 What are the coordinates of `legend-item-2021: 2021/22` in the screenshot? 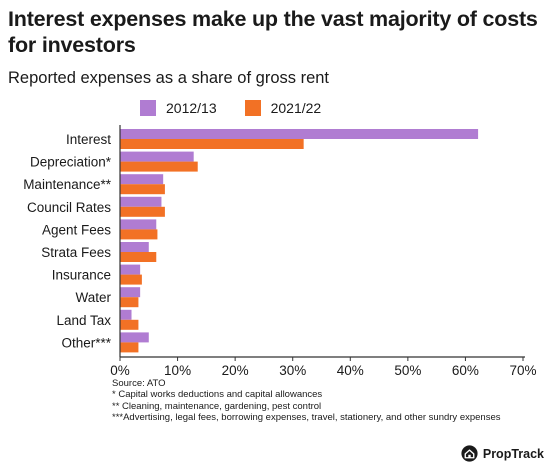 It's located at (283, 108).